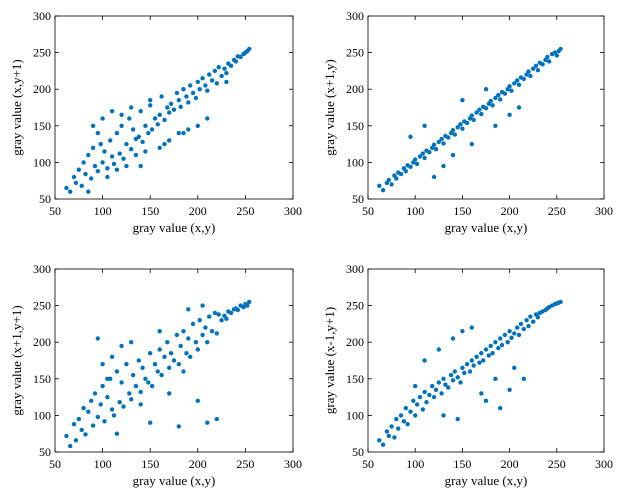 The height and width of the screenshot is (495, 623). Describe the element at coordinates (198, 464) in the screenshot. I see `x-tick-label: 200` at that location.